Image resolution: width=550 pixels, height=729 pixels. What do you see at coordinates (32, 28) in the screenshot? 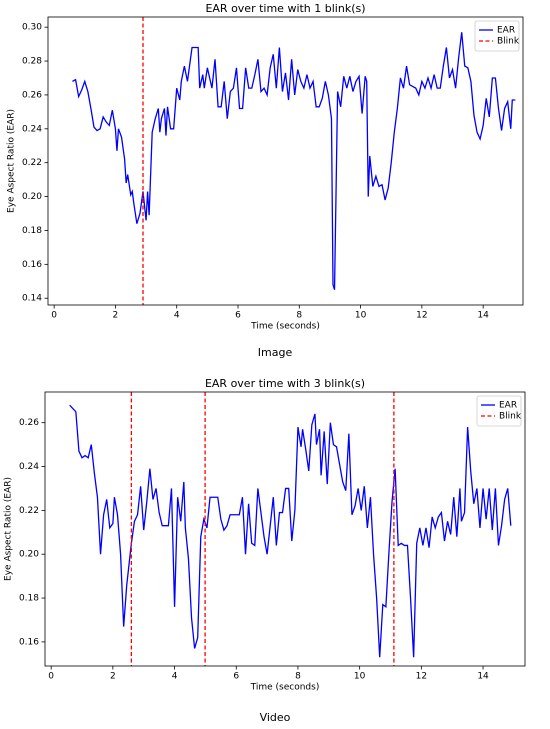
I see `y-tick-label: 0.30` at bounding box center [32, 28].